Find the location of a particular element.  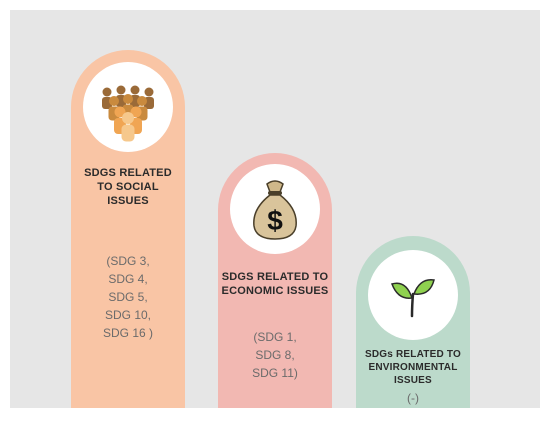

pillar-sdgs-social: (SDG 3, SDG 4, SDG 5, SDG 10, SDG 16 ) is located at coordinates (127, 297).